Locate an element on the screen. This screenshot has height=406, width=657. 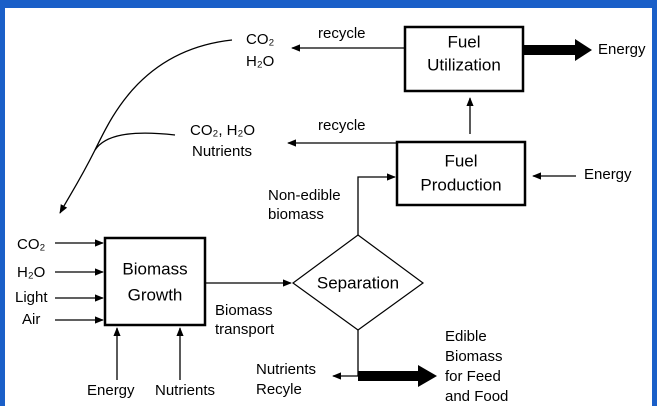
frame-left is located at coordinates (2, 203).